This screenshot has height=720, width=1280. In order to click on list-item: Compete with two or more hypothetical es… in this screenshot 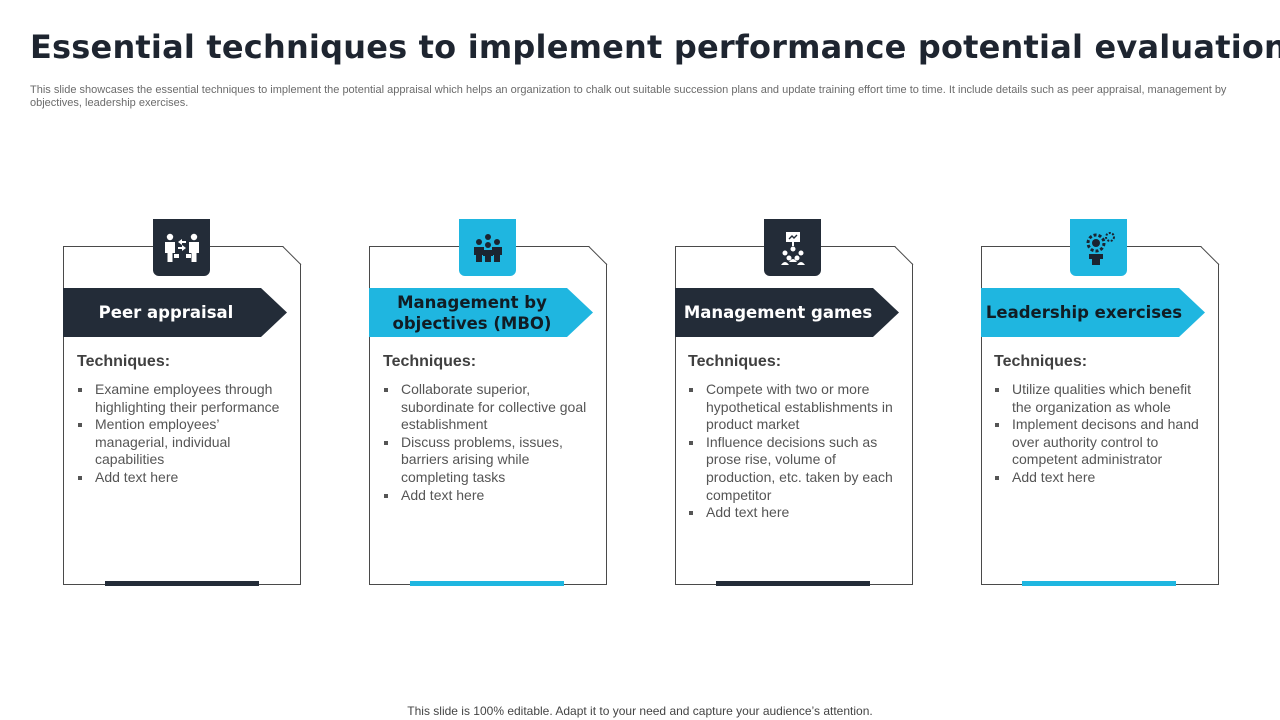, I will do `click(790, 407)`.